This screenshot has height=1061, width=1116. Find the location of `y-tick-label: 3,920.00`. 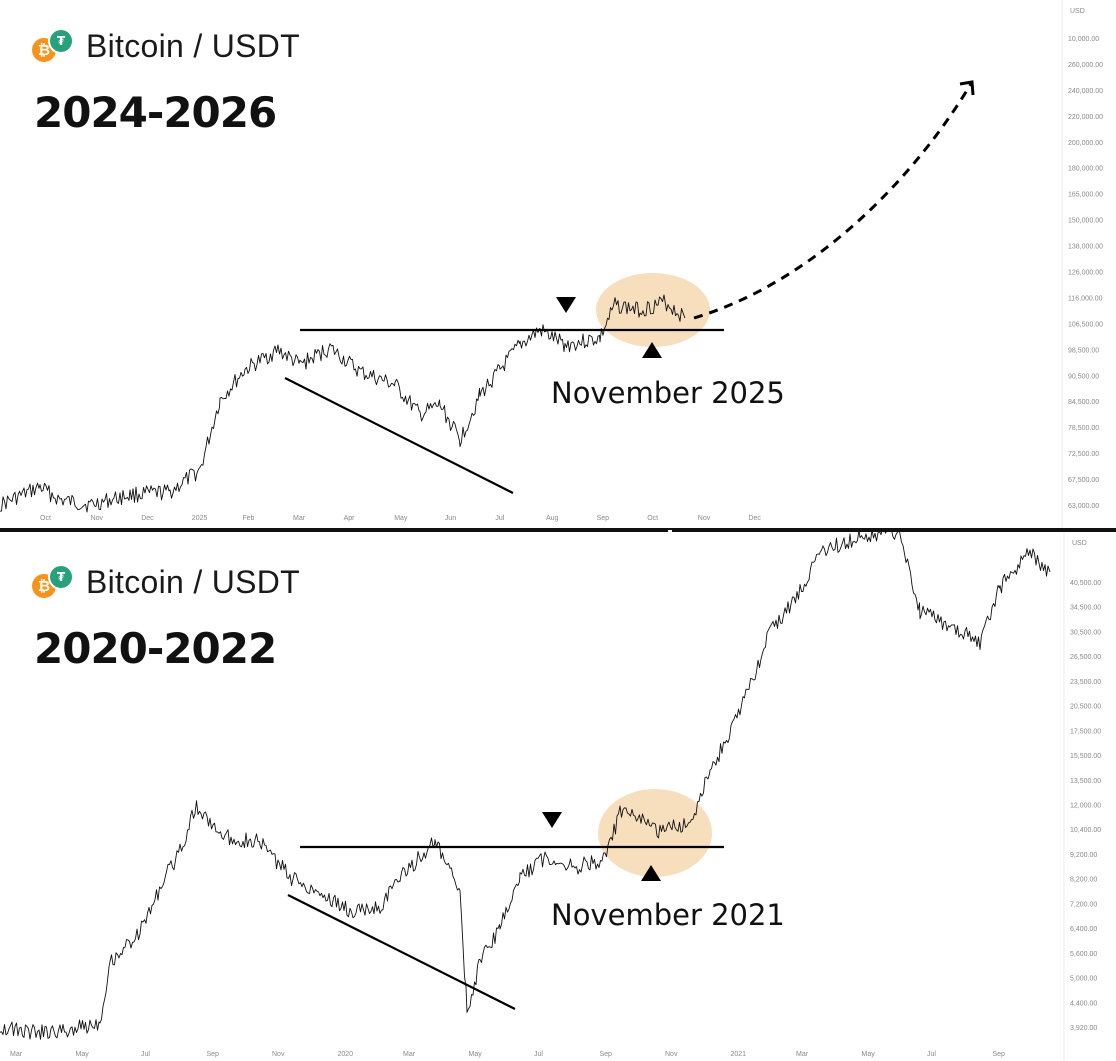

y-tick-label: 3,920.00 is located at coordinates (1083, 1028).